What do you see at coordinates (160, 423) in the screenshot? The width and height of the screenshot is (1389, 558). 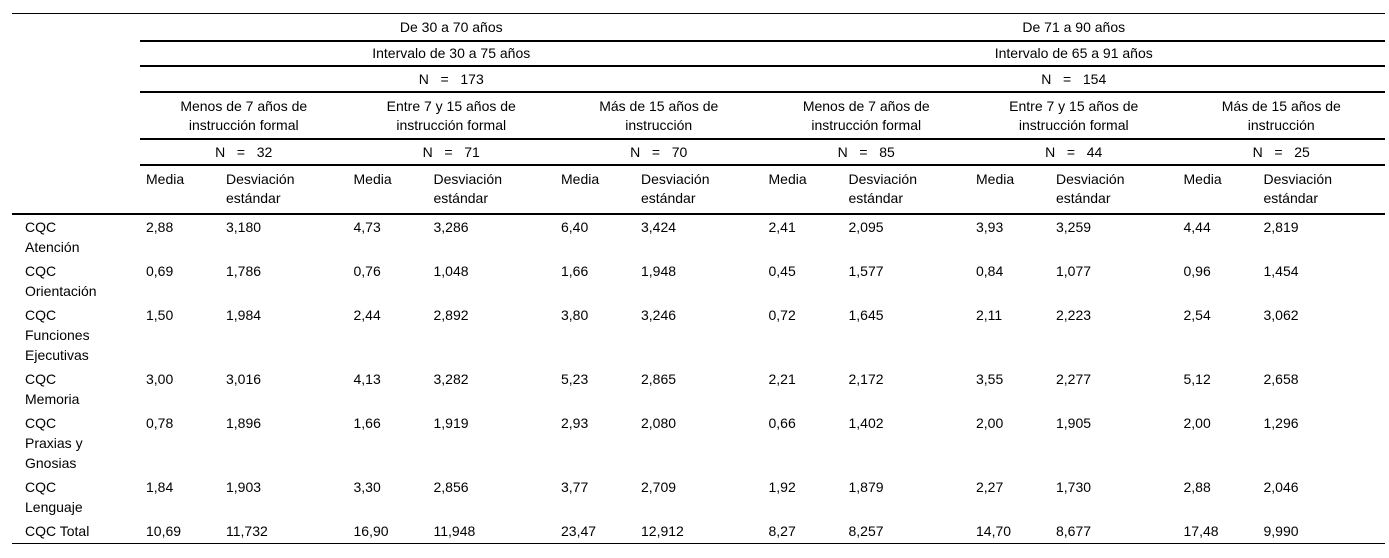 I see `mean-value-cell: 0,78` at bounding box center [160, 423].